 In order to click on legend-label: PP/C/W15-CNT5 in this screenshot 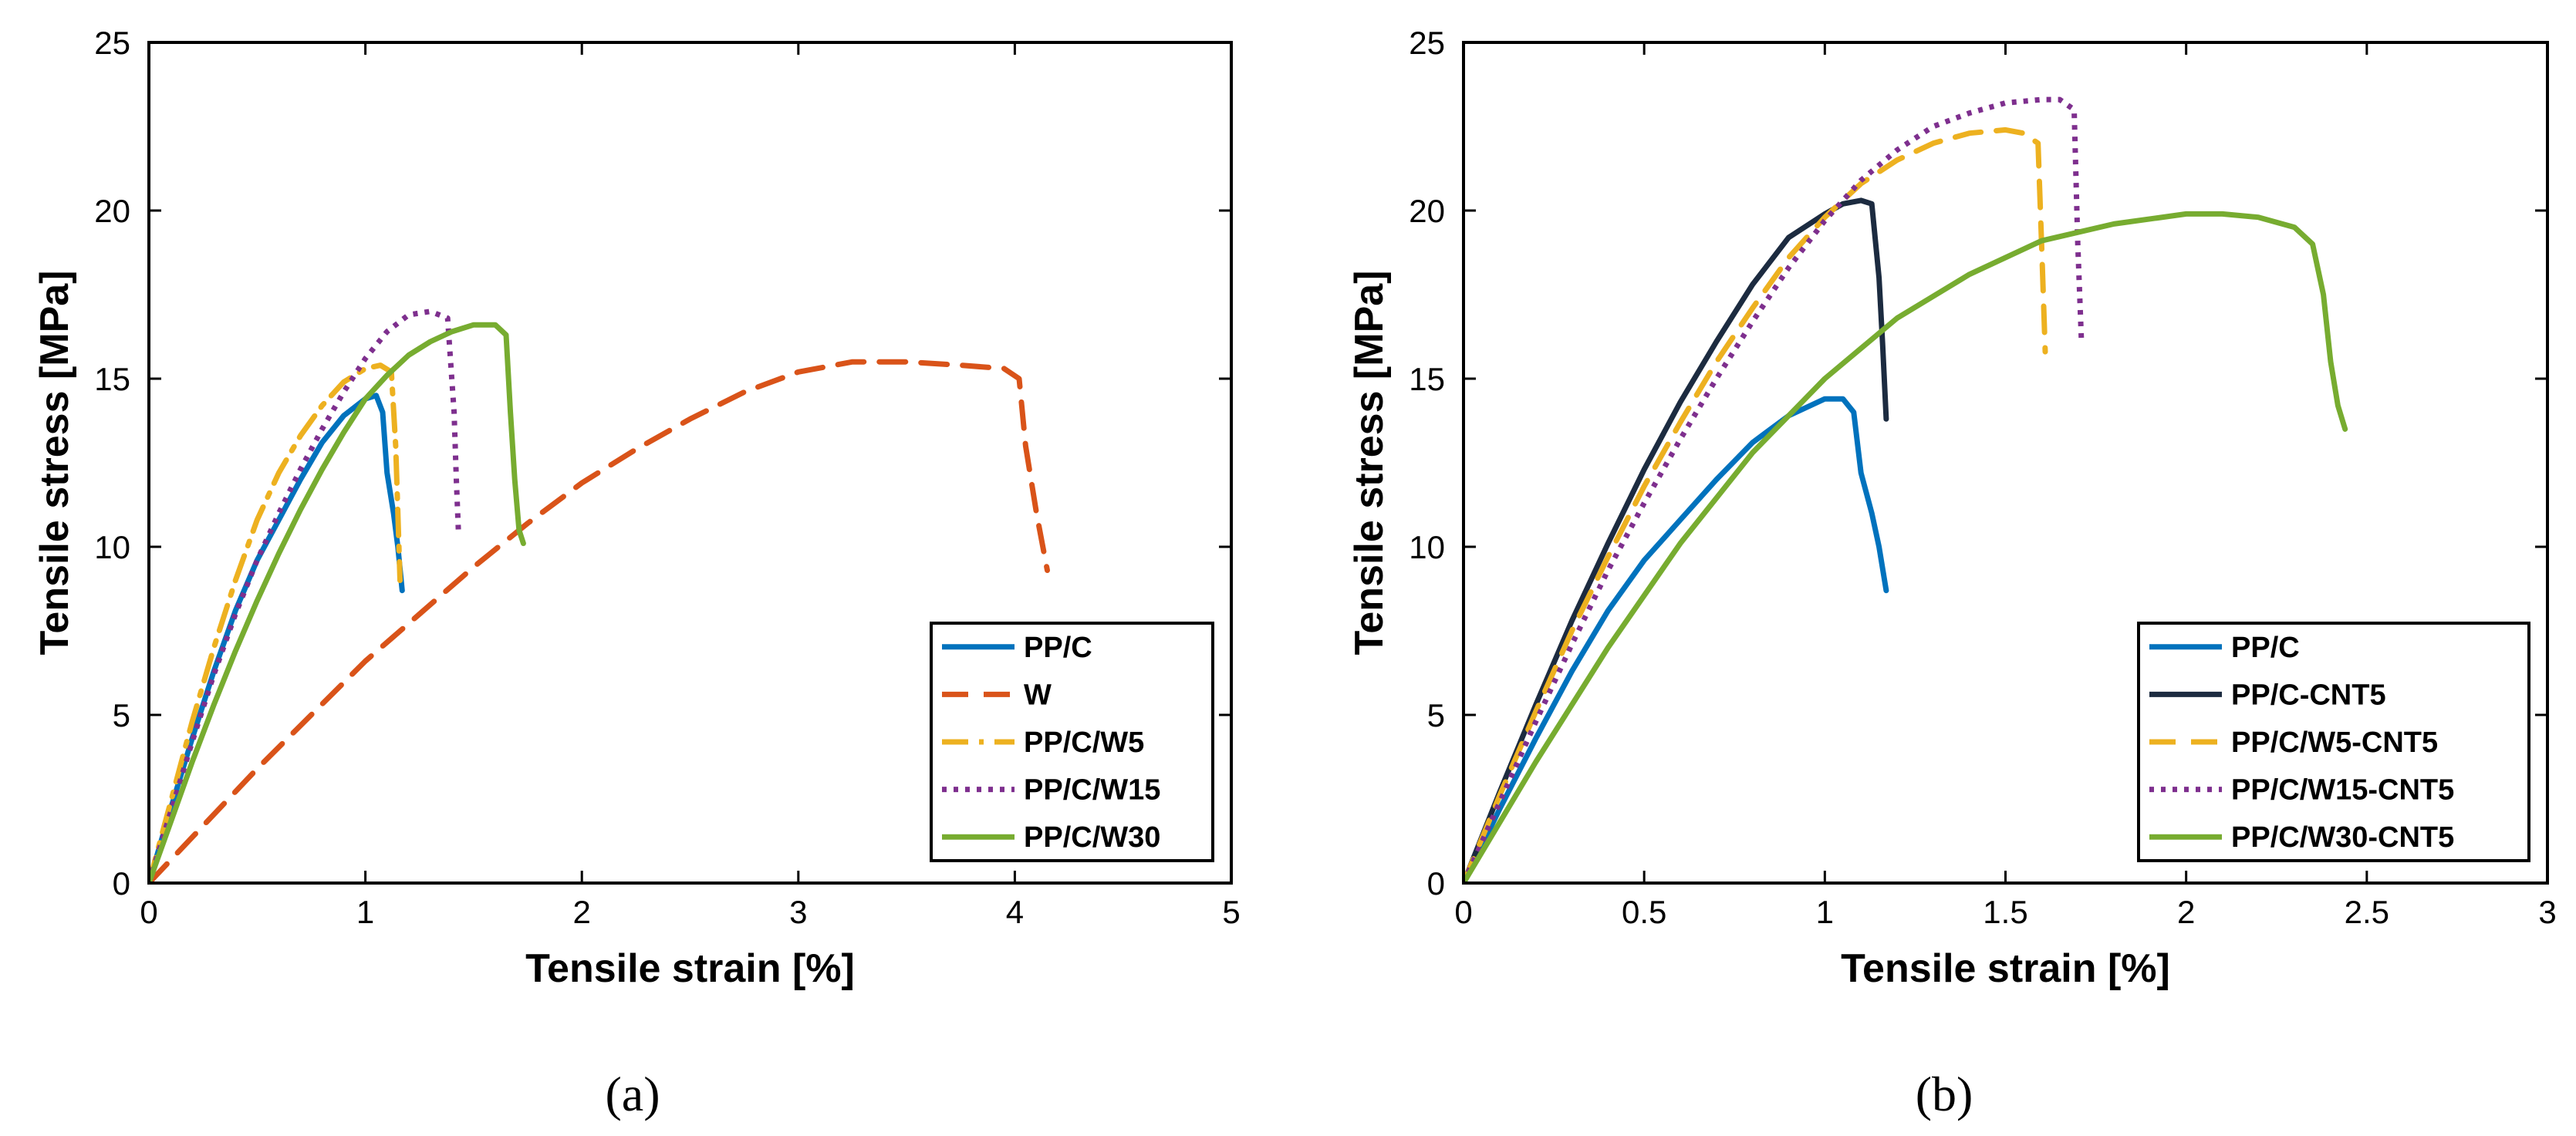, I will do `click(2342, 790)`.